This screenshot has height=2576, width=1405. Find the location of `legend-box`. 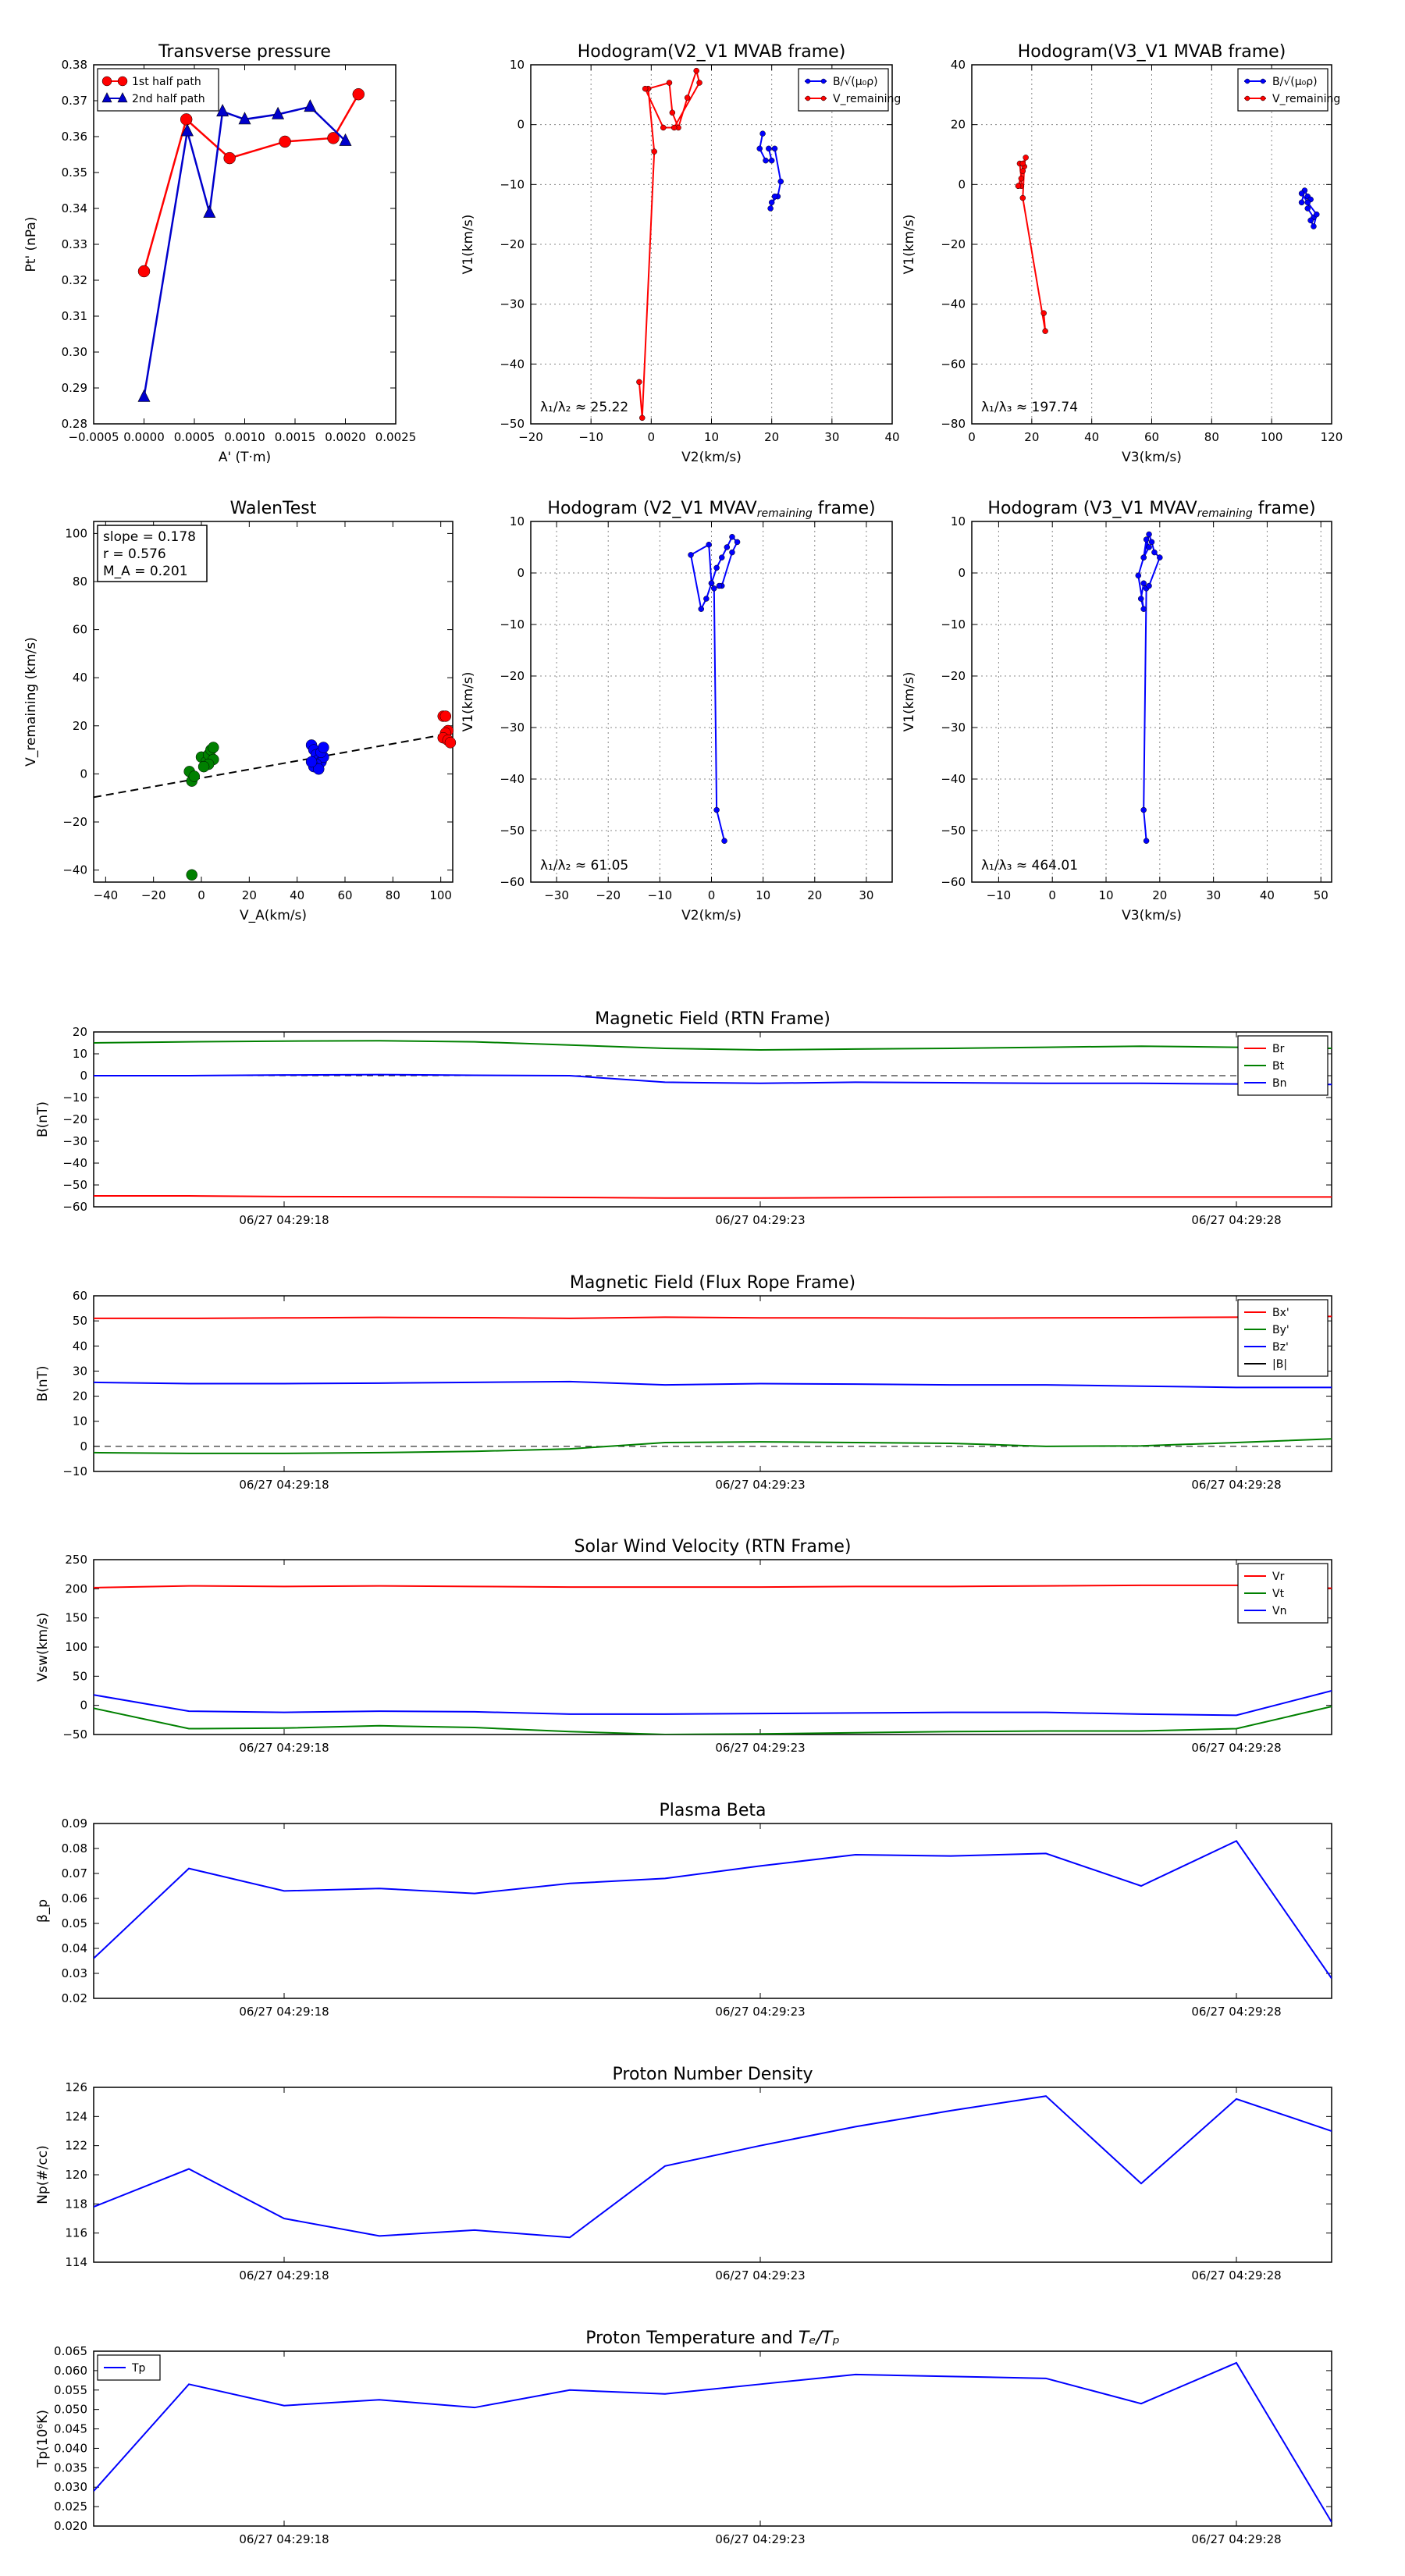

legend-box is located at coordinates (158, 90).